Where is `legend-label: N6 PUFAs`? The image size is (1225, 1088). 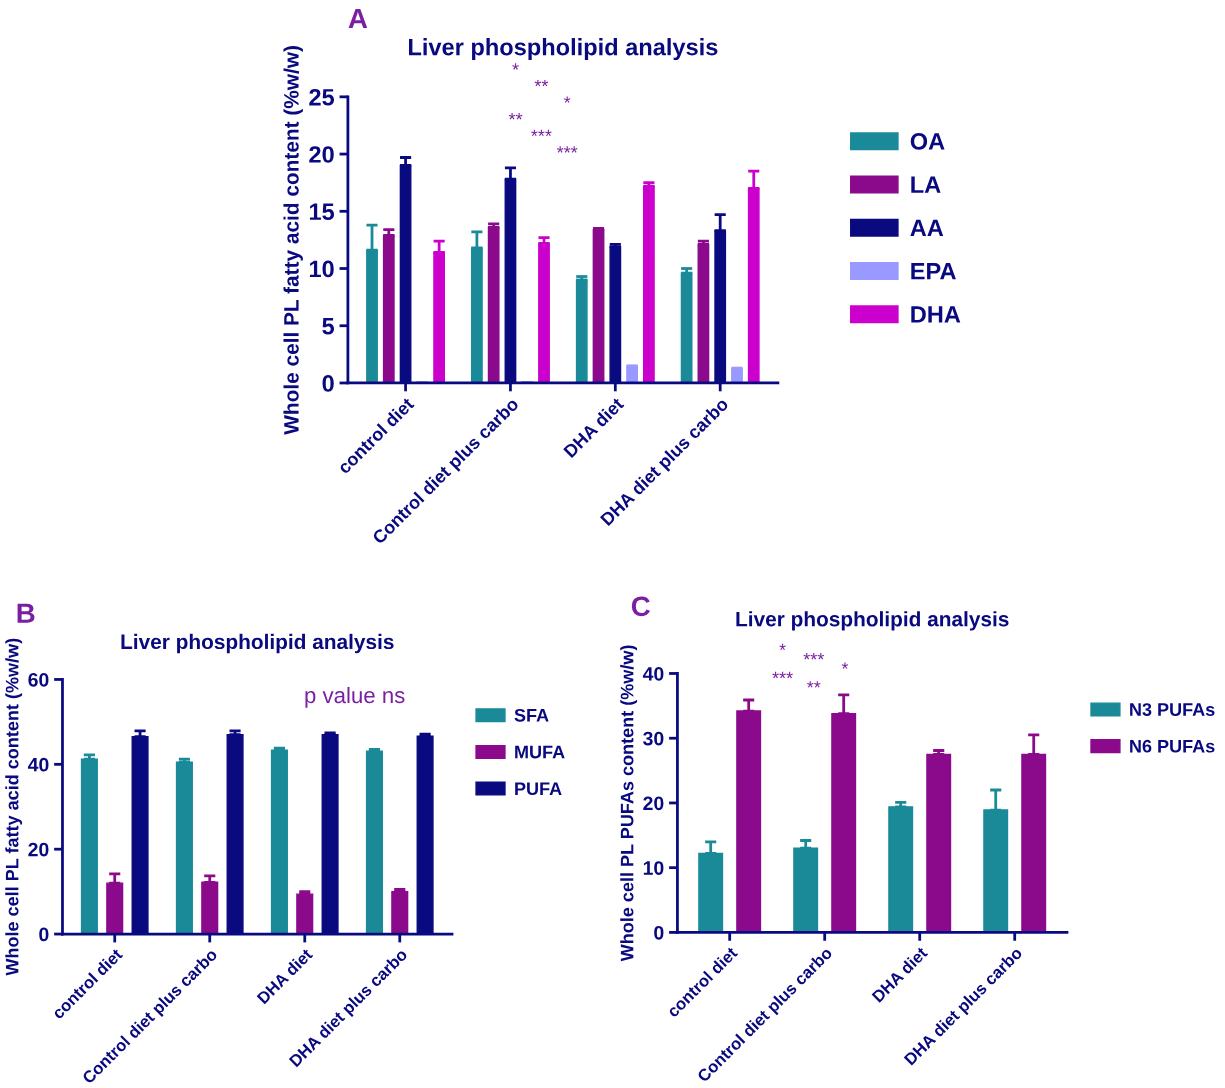 legend-label: N6 PUFAs is located at coordinates (1172, 746).